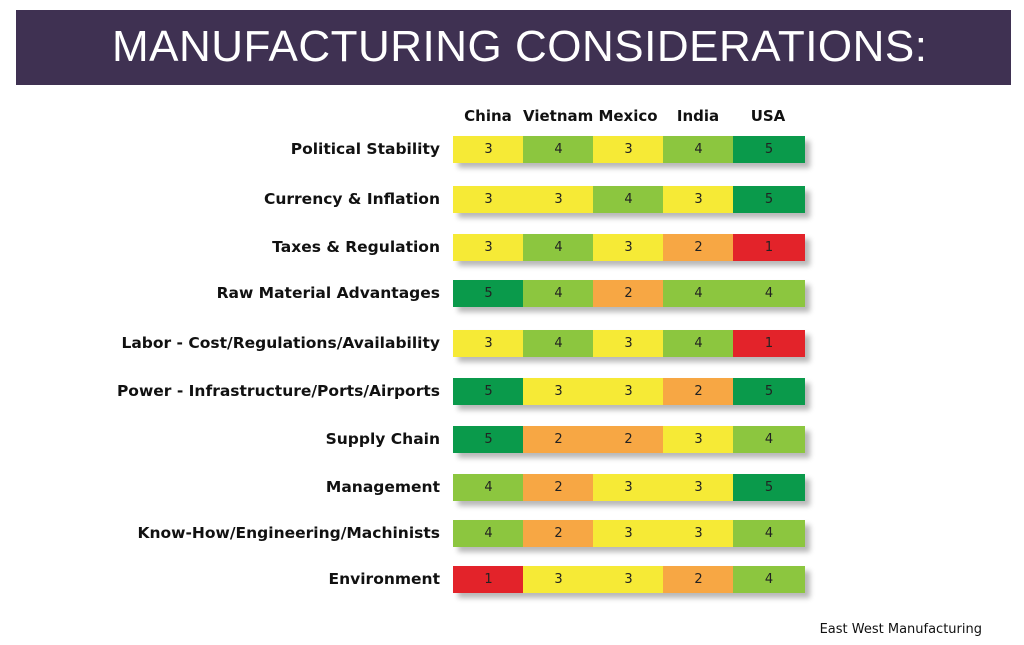  I want to click on source-credit: East West Manufacturing, so click(900, 629).